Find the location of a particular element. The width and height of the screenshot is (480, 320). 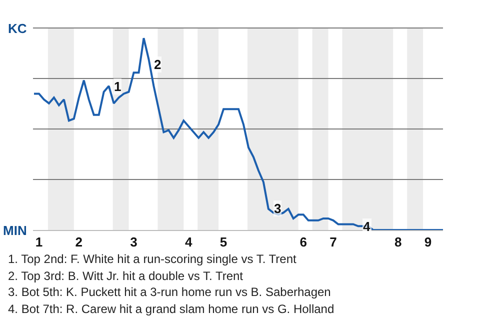

text: KC is located at coordinates (18, 28).